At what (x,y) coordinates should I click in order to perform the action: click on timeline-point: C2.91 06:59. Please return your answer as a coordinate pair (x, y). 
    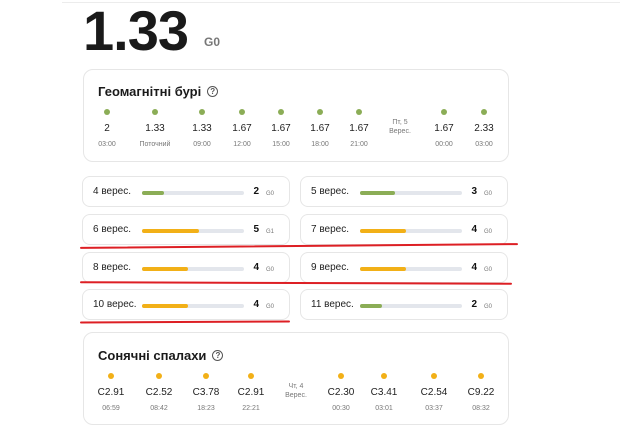
    Looking at the image, I should click on (111, 392).